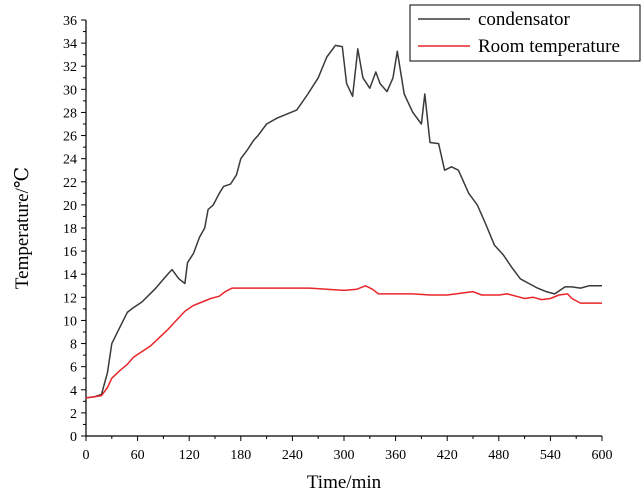  I want to click on y-tick-label: 12, so click(70, 298).